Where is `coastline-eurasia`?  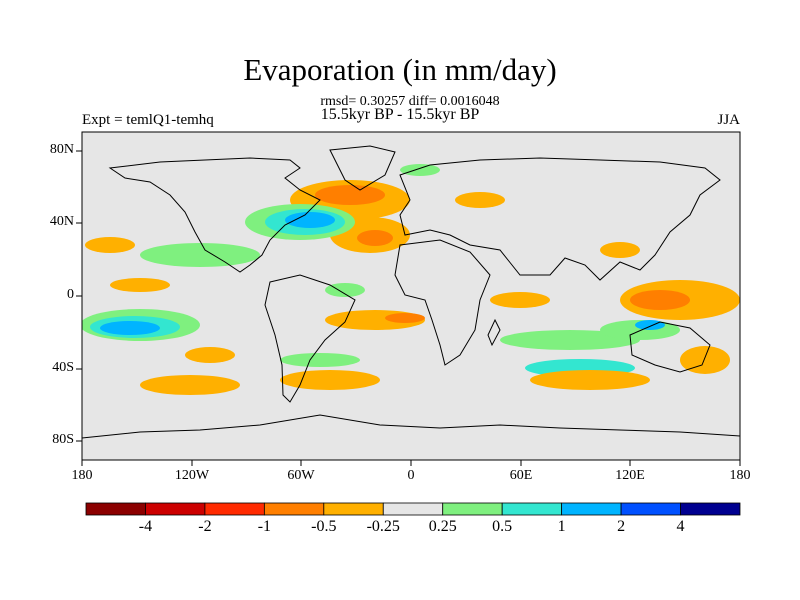 coastline-eurasia is located at coordinates (560, 219).